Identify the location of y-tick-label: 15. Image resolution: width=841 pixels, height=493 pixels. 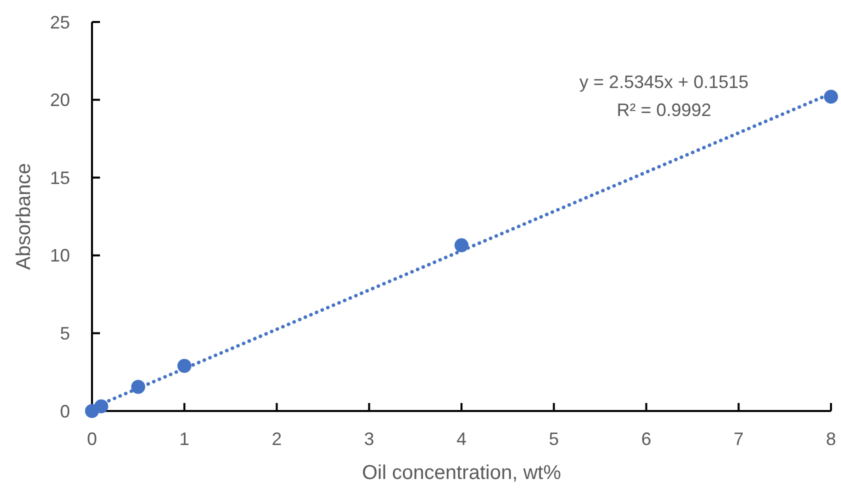
(60, 178).